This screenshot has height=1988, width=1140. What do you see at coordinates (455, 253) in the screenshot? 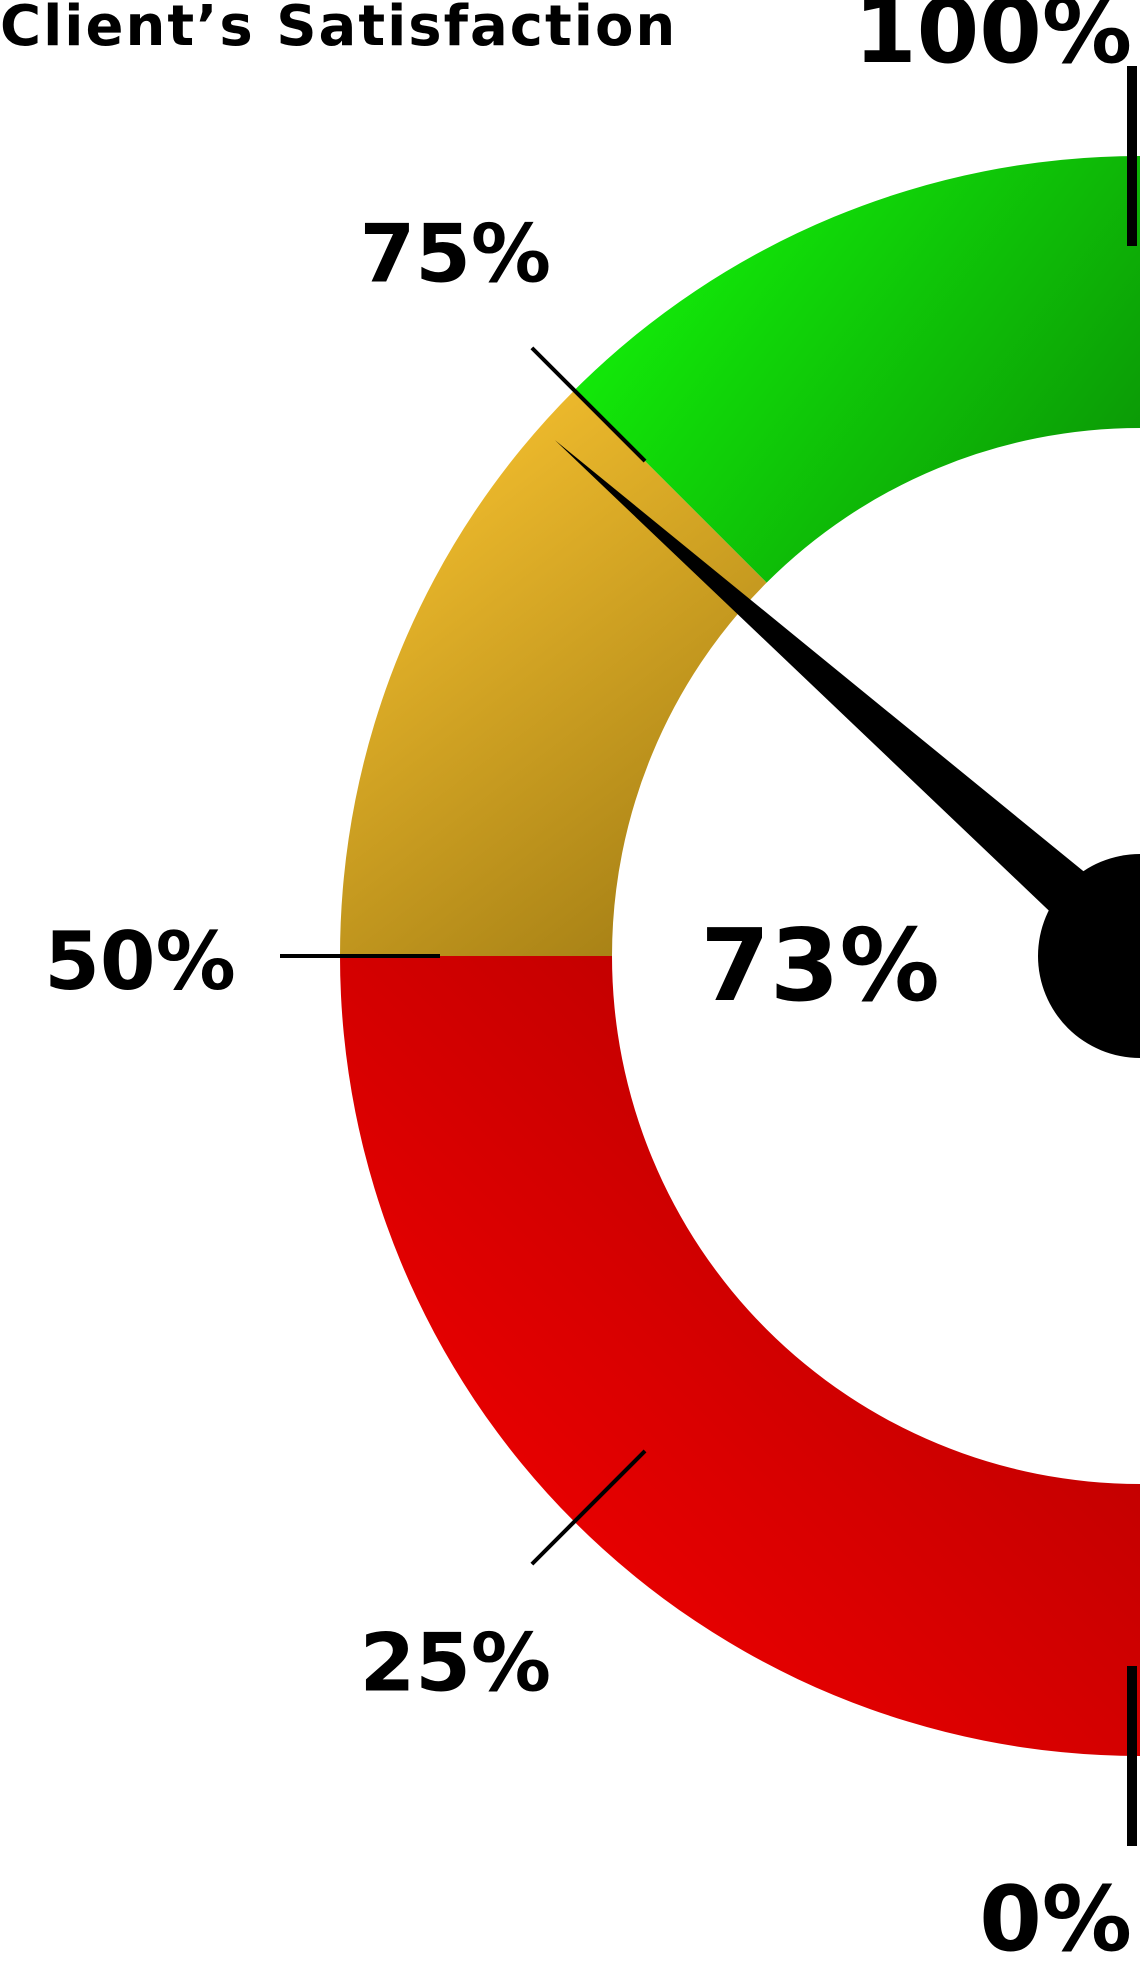
I see `tick-label-75: 75%` at bounding box center [455, 253].